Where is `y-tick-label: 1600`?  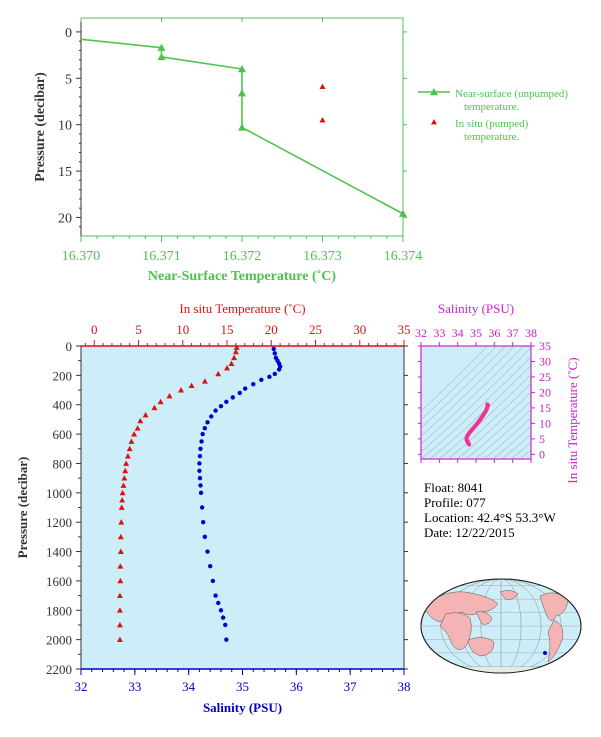 y-tick-label: 1600 is located at coordinates (59, 581).